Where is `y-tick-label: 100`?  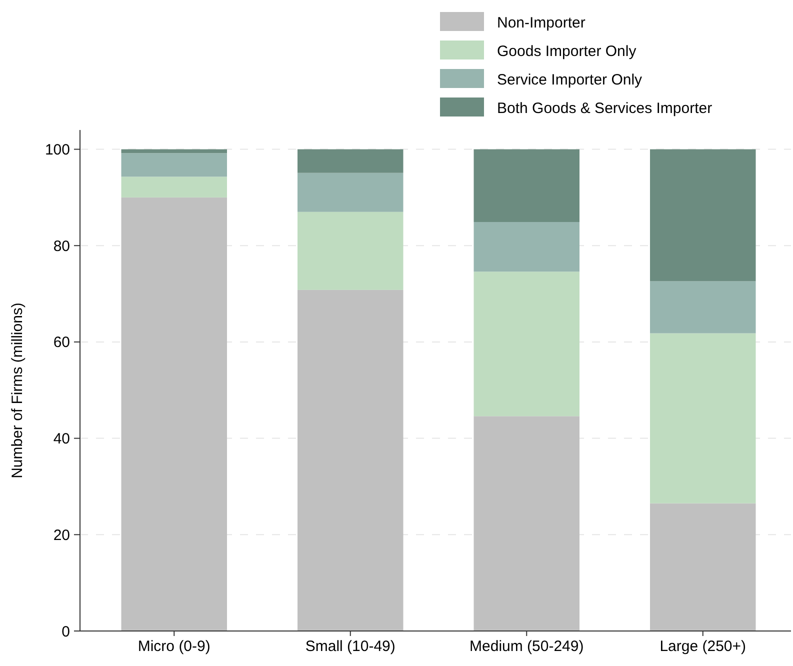 y-tick-label: 100 is located at coordinates (57, 150).